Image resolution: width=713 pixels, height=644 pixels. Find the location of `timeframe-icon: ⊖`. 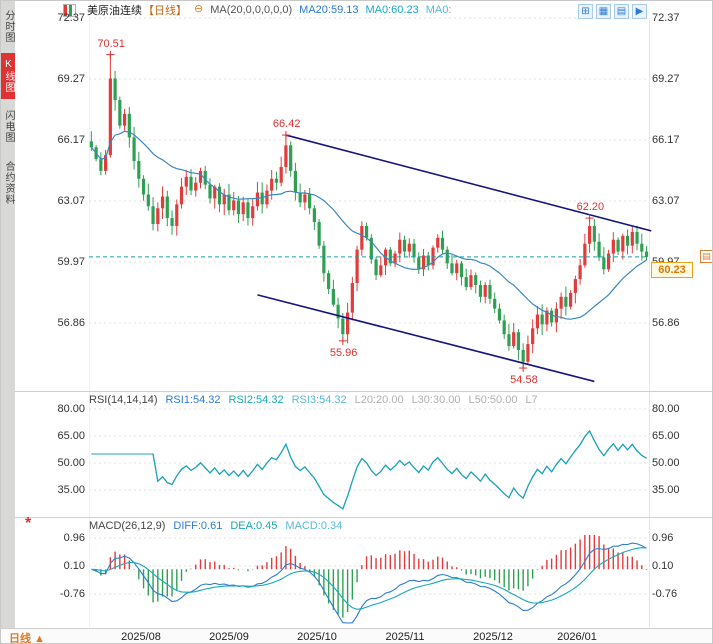

timeframe-icon: ⊖ is located at coordinates (199, 9).